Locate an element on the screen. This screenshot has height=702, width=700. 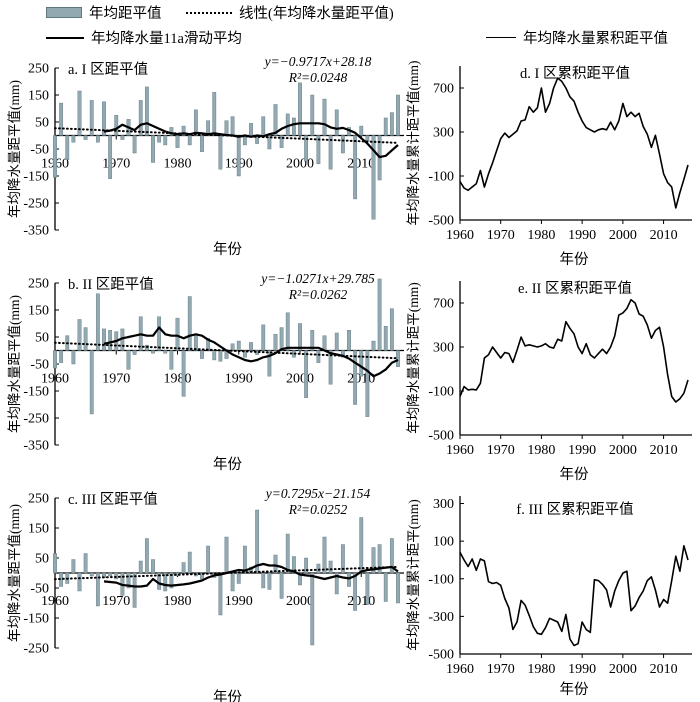
panel-f-ylabel: 年均降水量累计距平(mm) is located at coordinates (413, 575).